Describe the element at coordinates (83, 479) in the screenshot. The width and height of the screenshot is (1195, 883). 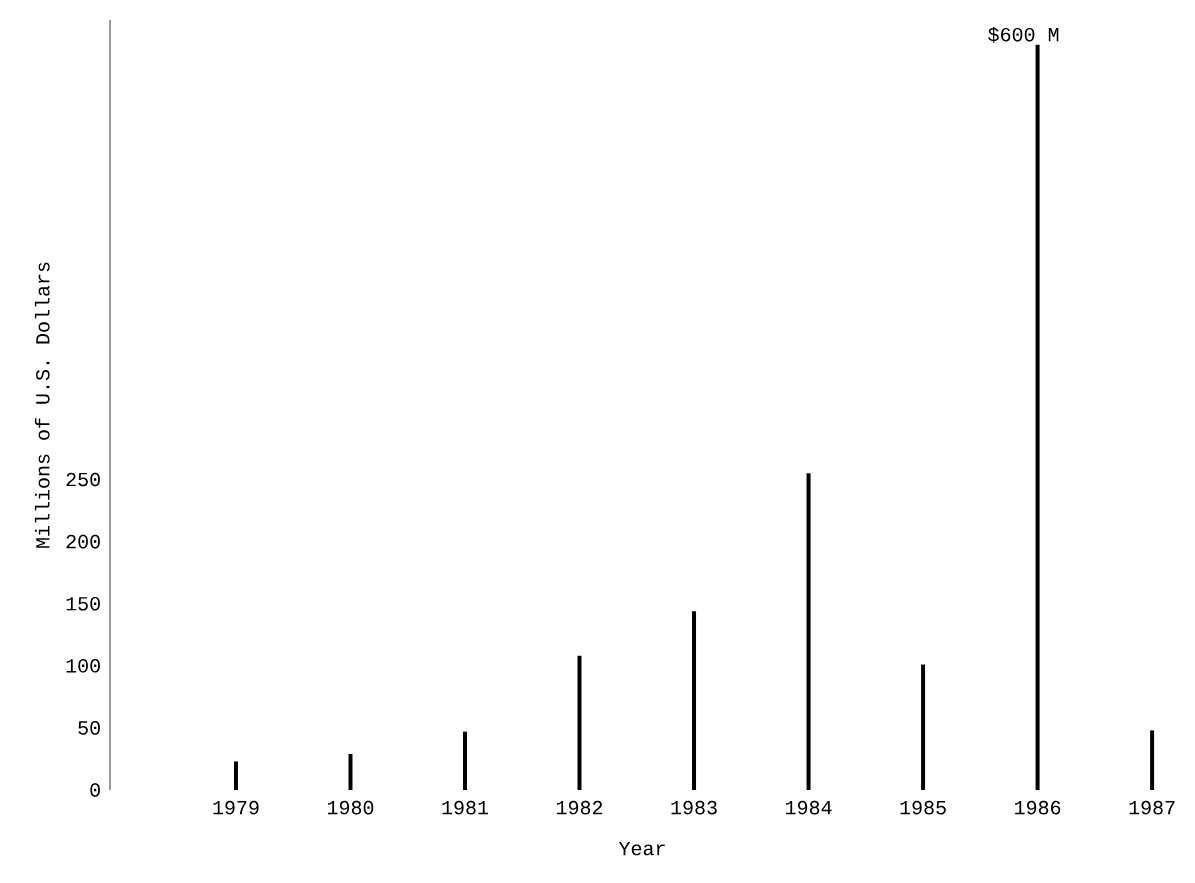
I see `y-tick-label: 250` at that location.